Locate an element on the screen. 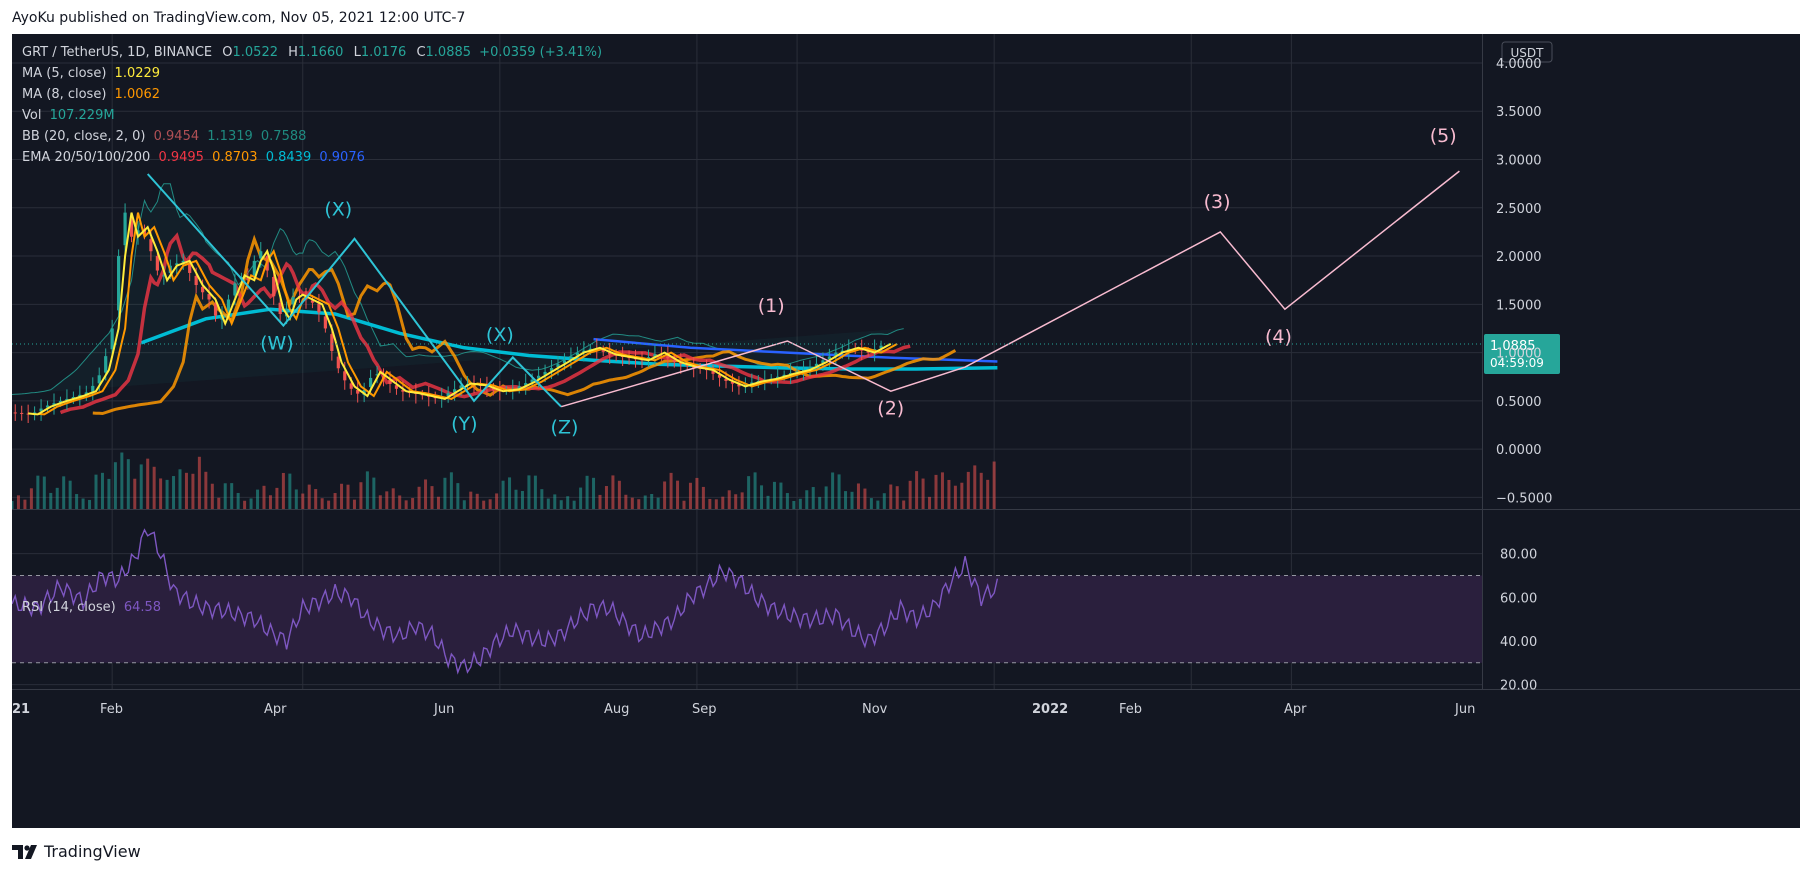  time-tick-label: Feb is located at coordinates (1130, 709).